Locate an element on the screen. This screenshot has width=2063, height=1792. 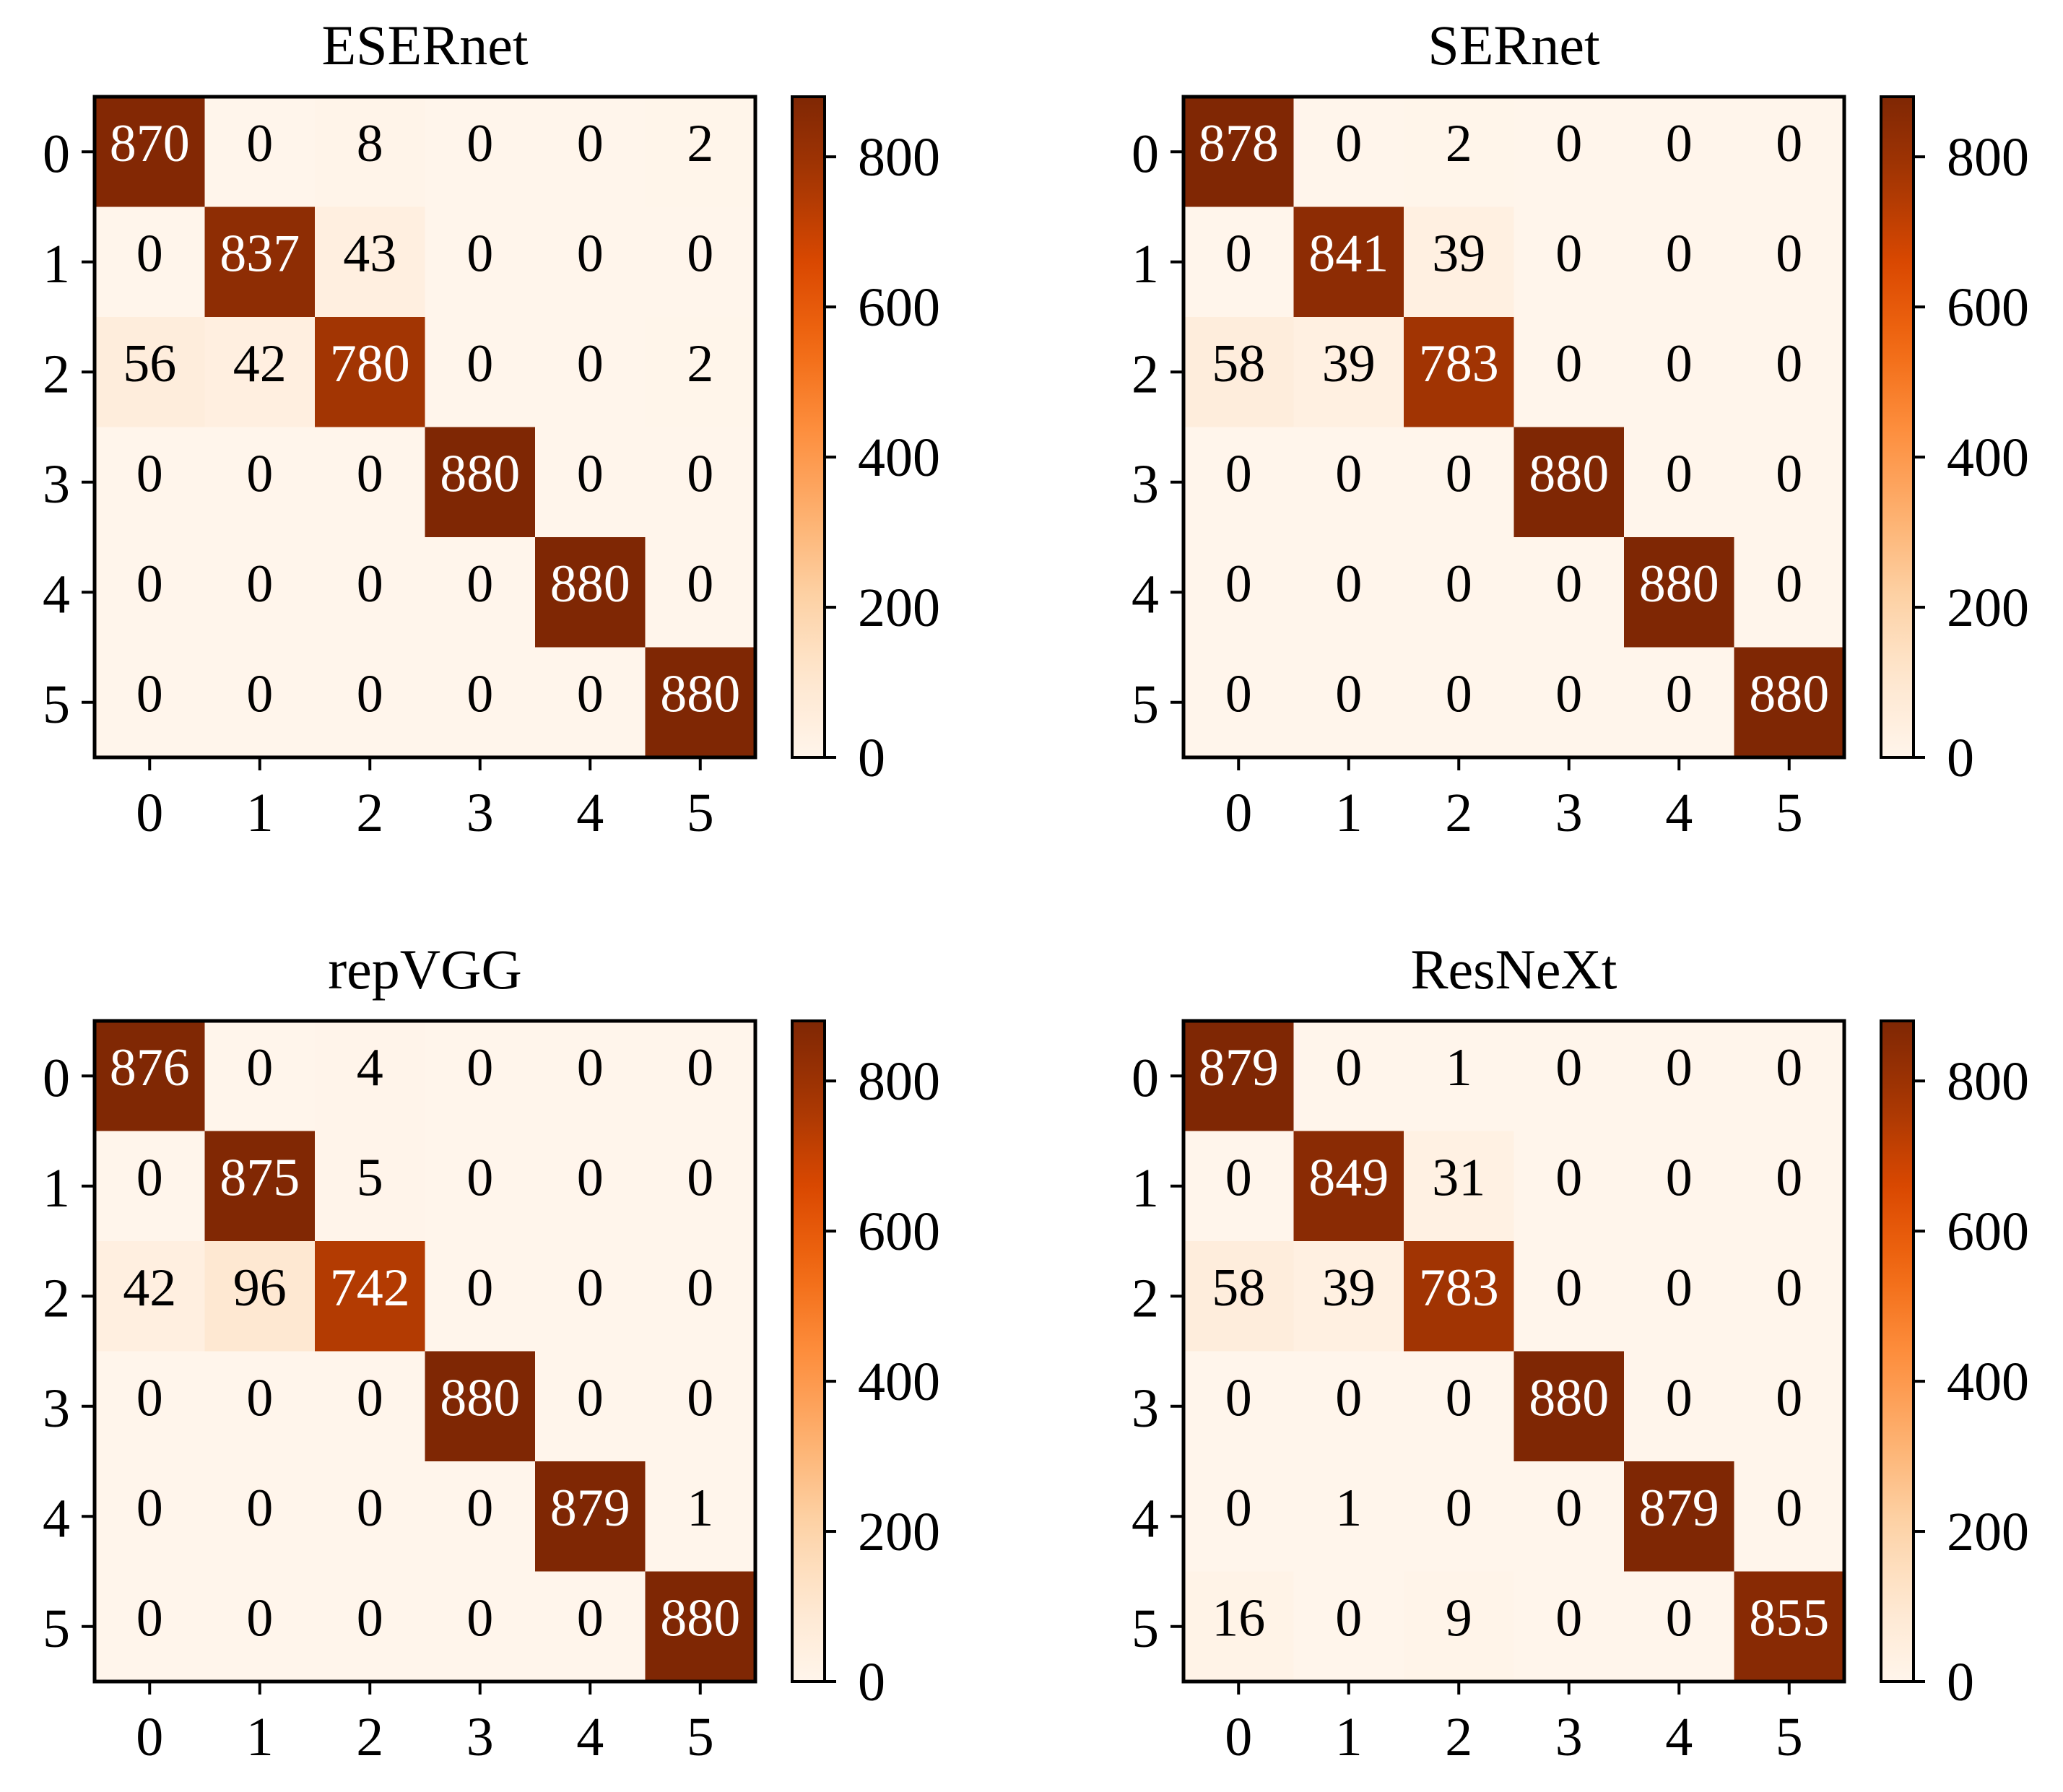
chart-title: SERnet is located at coordinates (1514, 45).